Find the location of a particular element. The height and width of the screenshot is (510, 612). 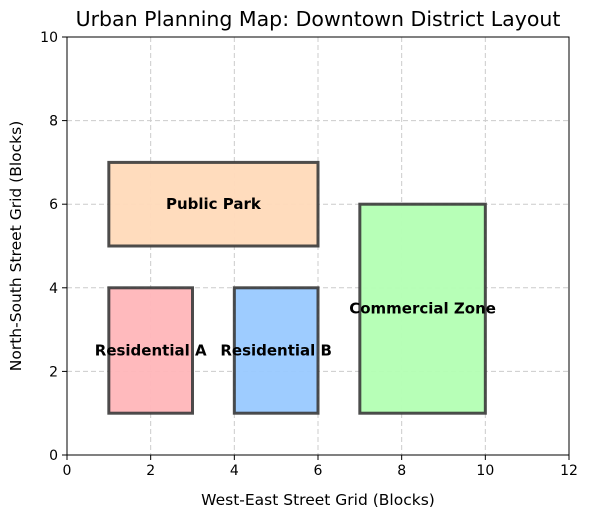

y-tick-label: 6 is located at coordinates (53, 205).